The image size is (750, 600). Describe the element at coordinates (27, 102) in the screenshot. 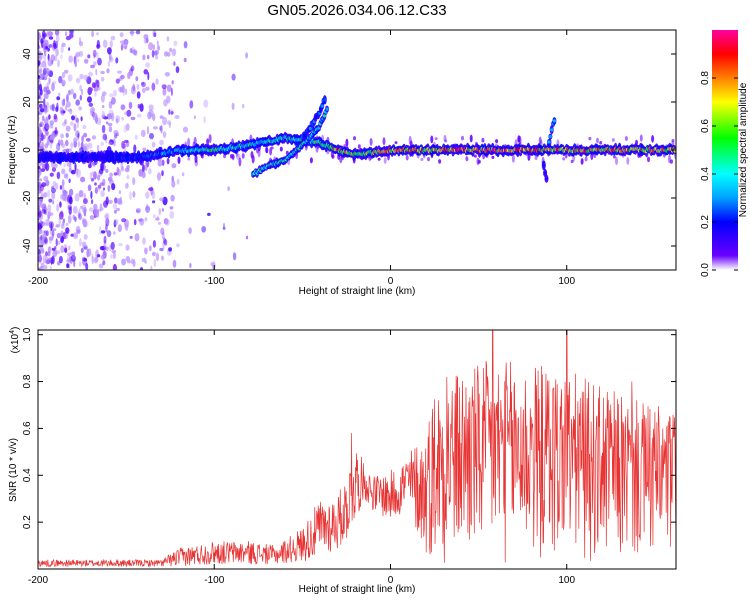

I see `y-tick-label: 20` at that location.